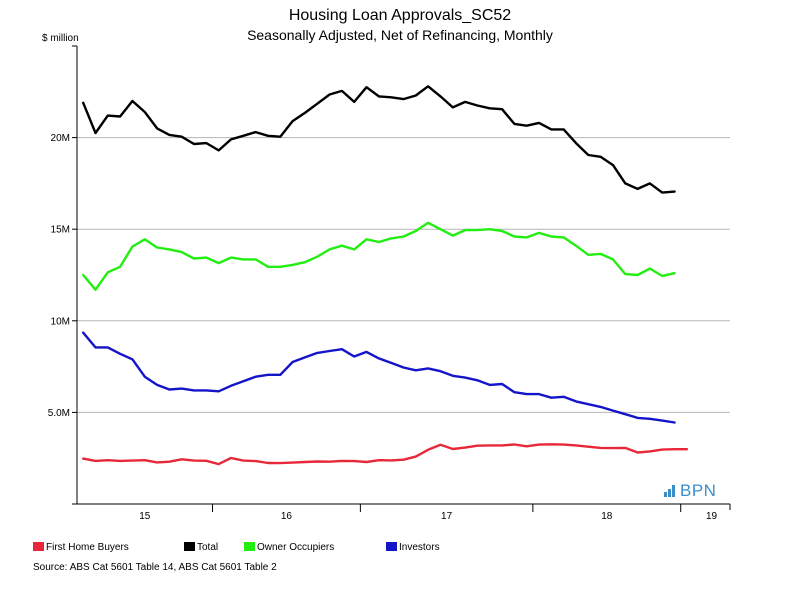  I want to click on series-line-owner-occupiers, so click(378, 256).